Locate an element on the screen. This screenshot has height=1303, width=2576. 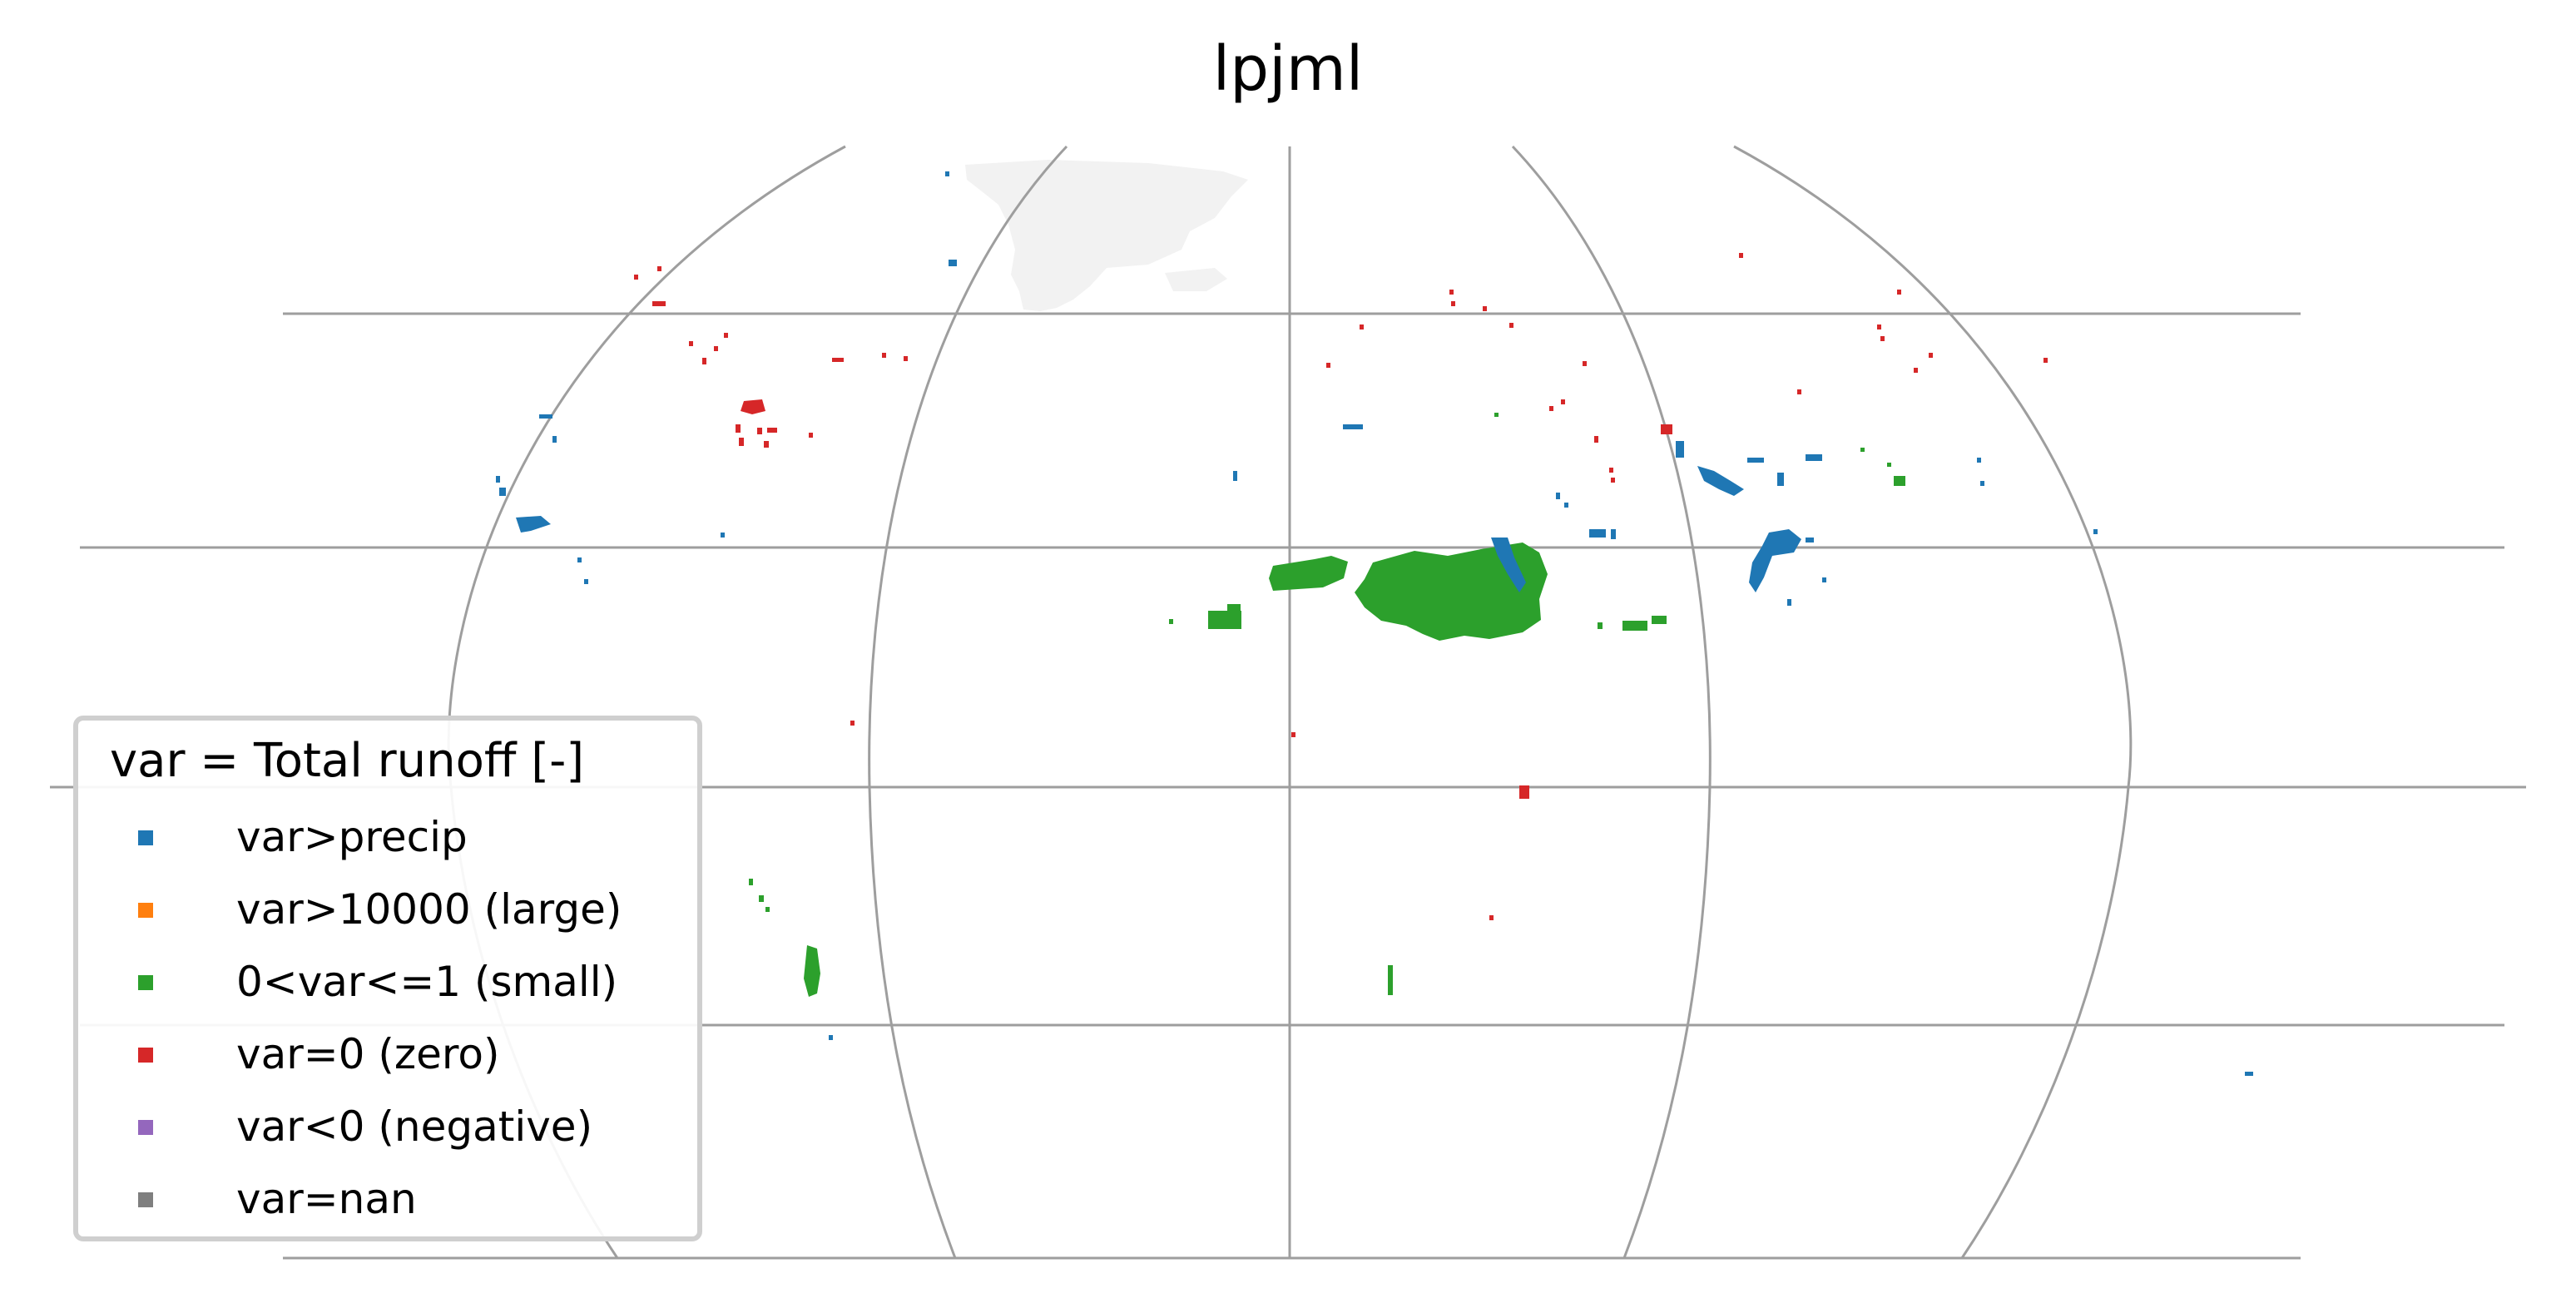
legend-item-negative: var<0 (negative) is located at coordinates (386, 1127).